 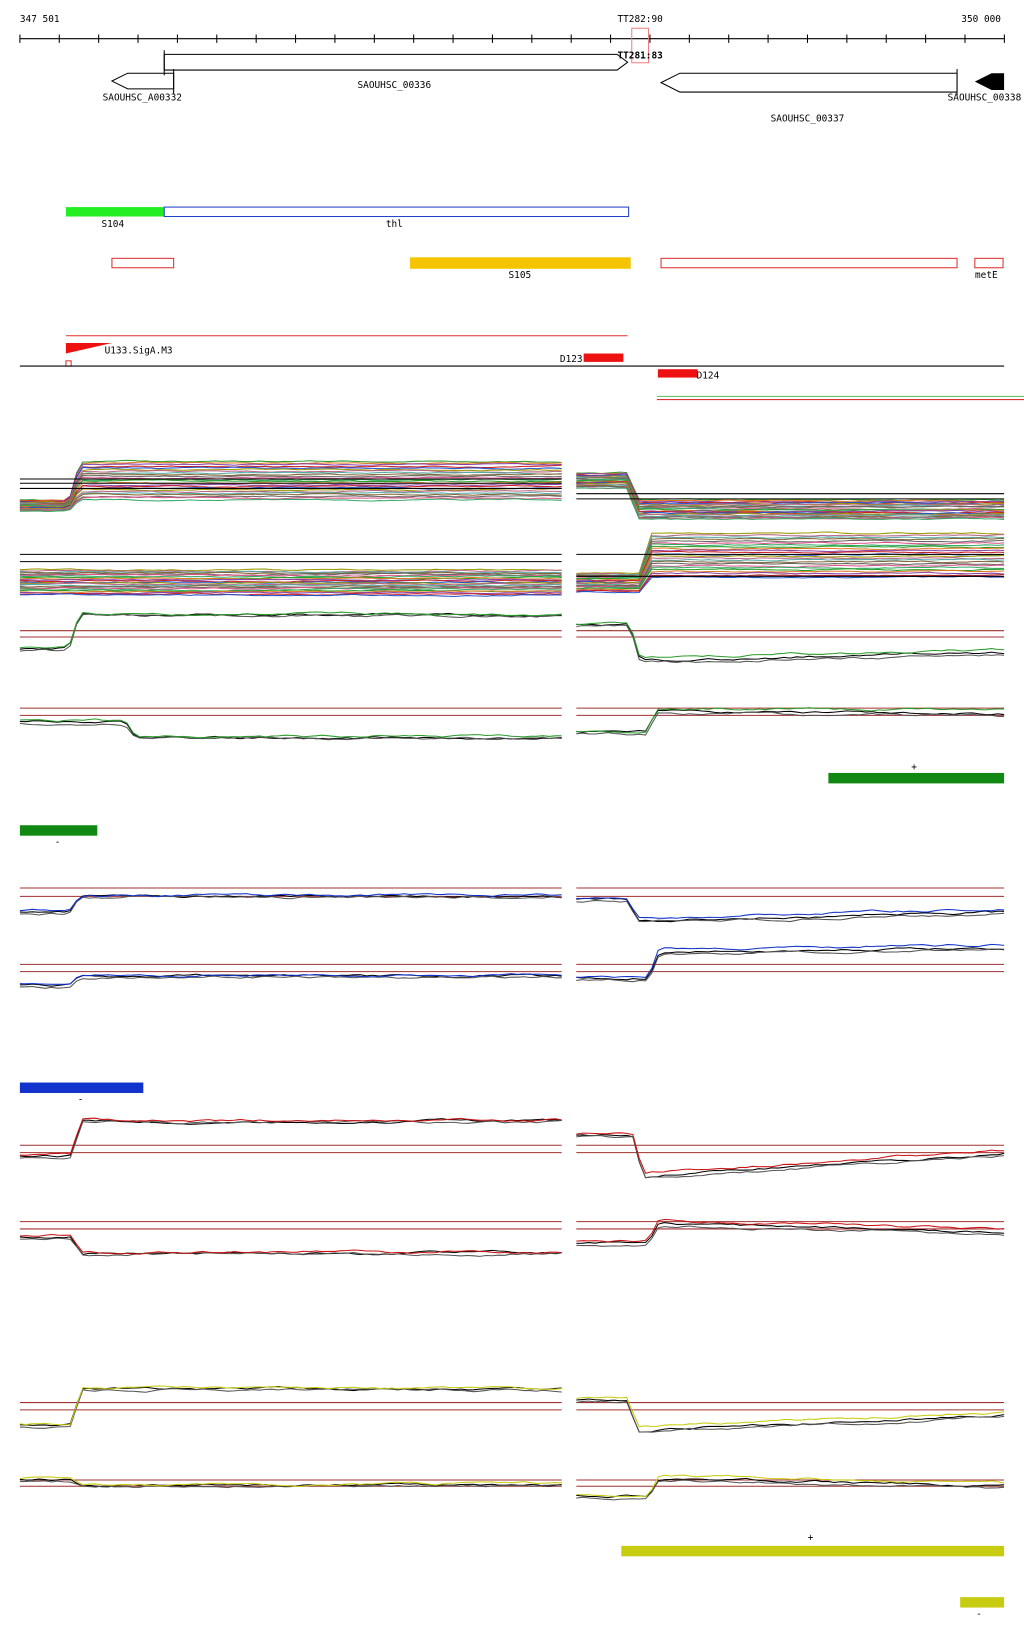 I want to click on feature-label: metE, so click(x=986, y=275).